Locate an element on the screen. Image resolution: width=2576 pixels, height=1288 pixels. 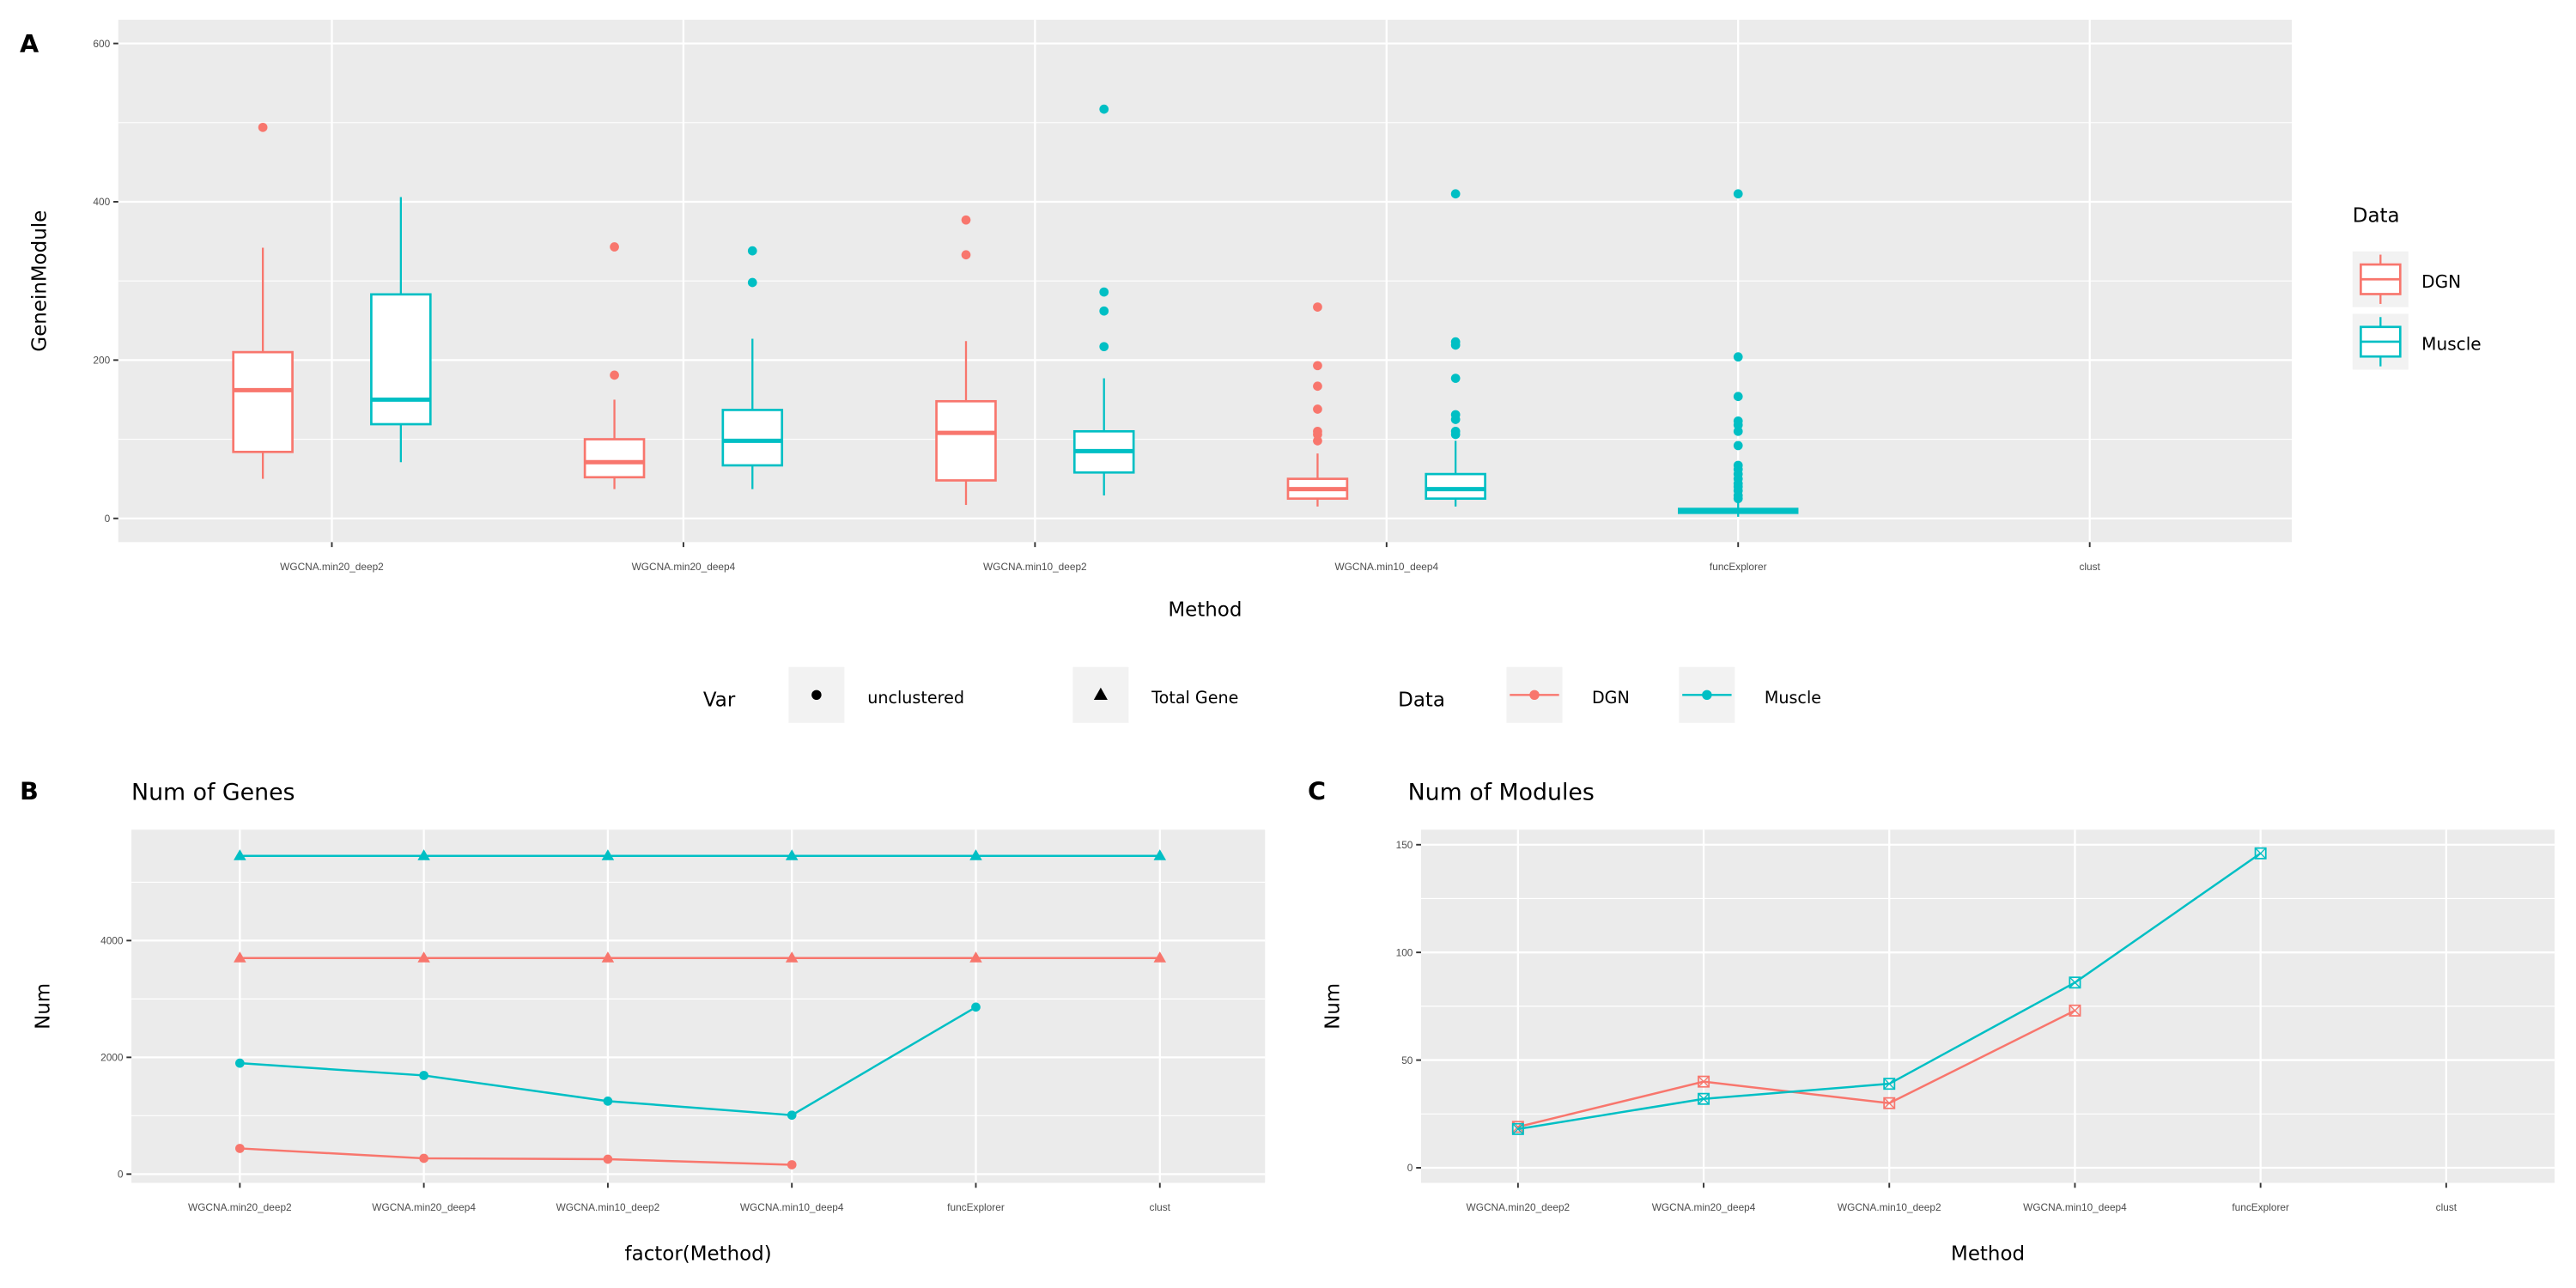
legend-title: Data is located at coordinates (2376, 215).